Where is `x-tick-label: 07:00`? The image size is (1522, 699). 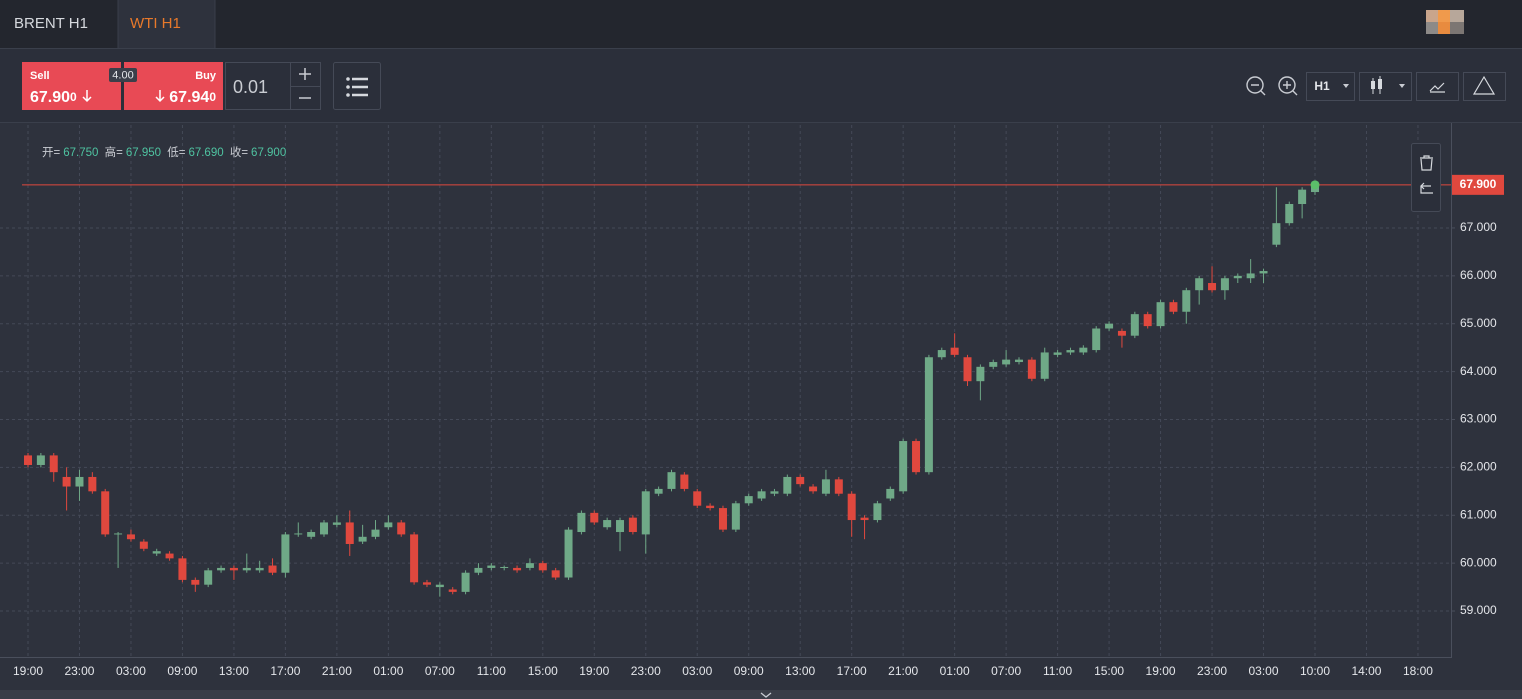 x-tick-label: 07:00 is located at coordinates (440, 671).